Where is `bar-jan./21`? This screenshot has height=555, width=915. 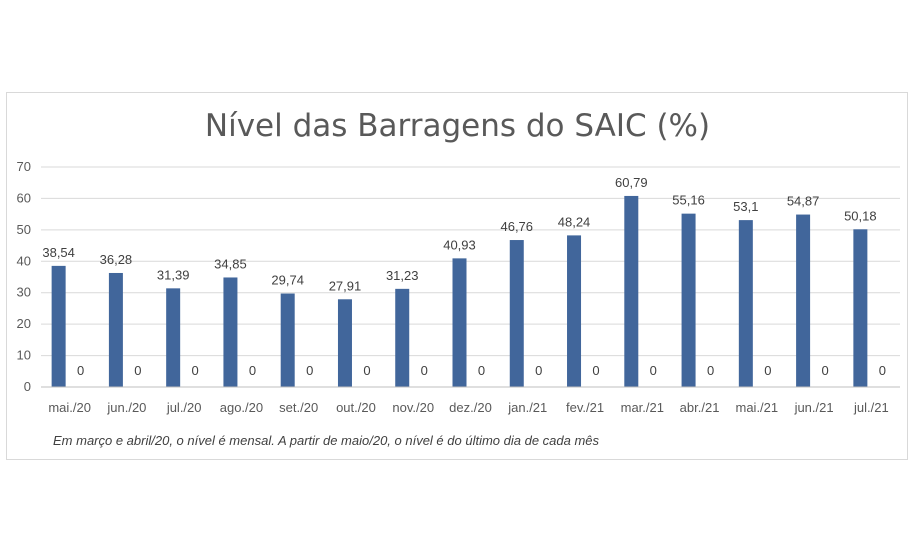
bar-jan./21 is located at coordinates (516, 313).